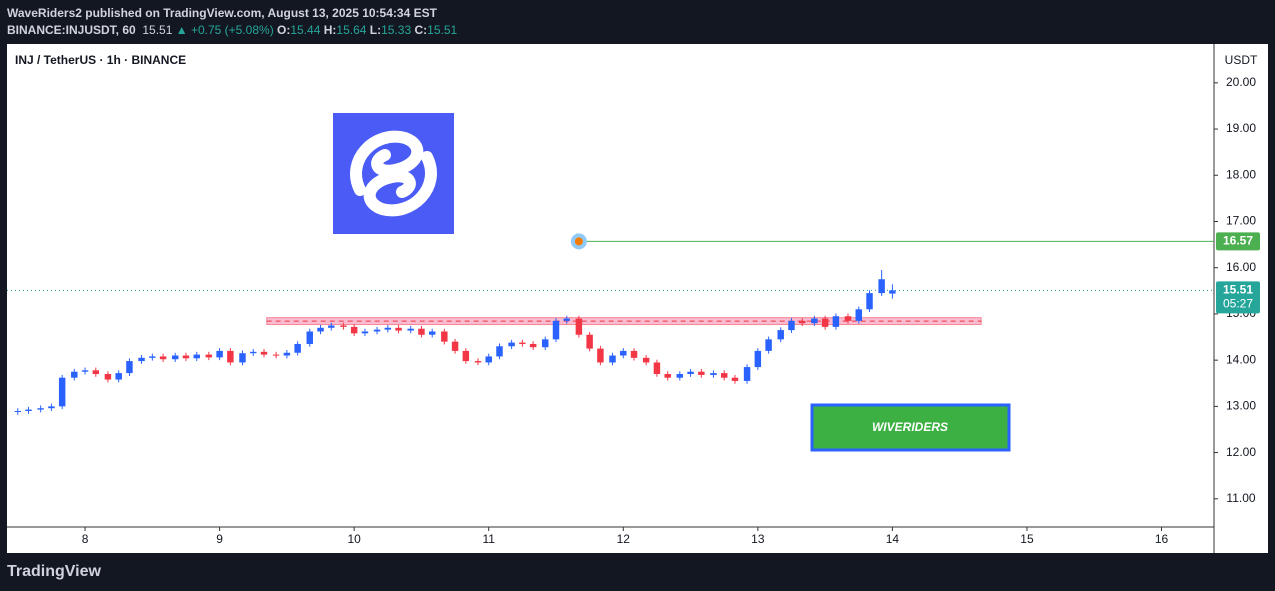  Describe the element at coordinates (354, 539) in the screenshot. I see `x-tick-label: 10` at that location.